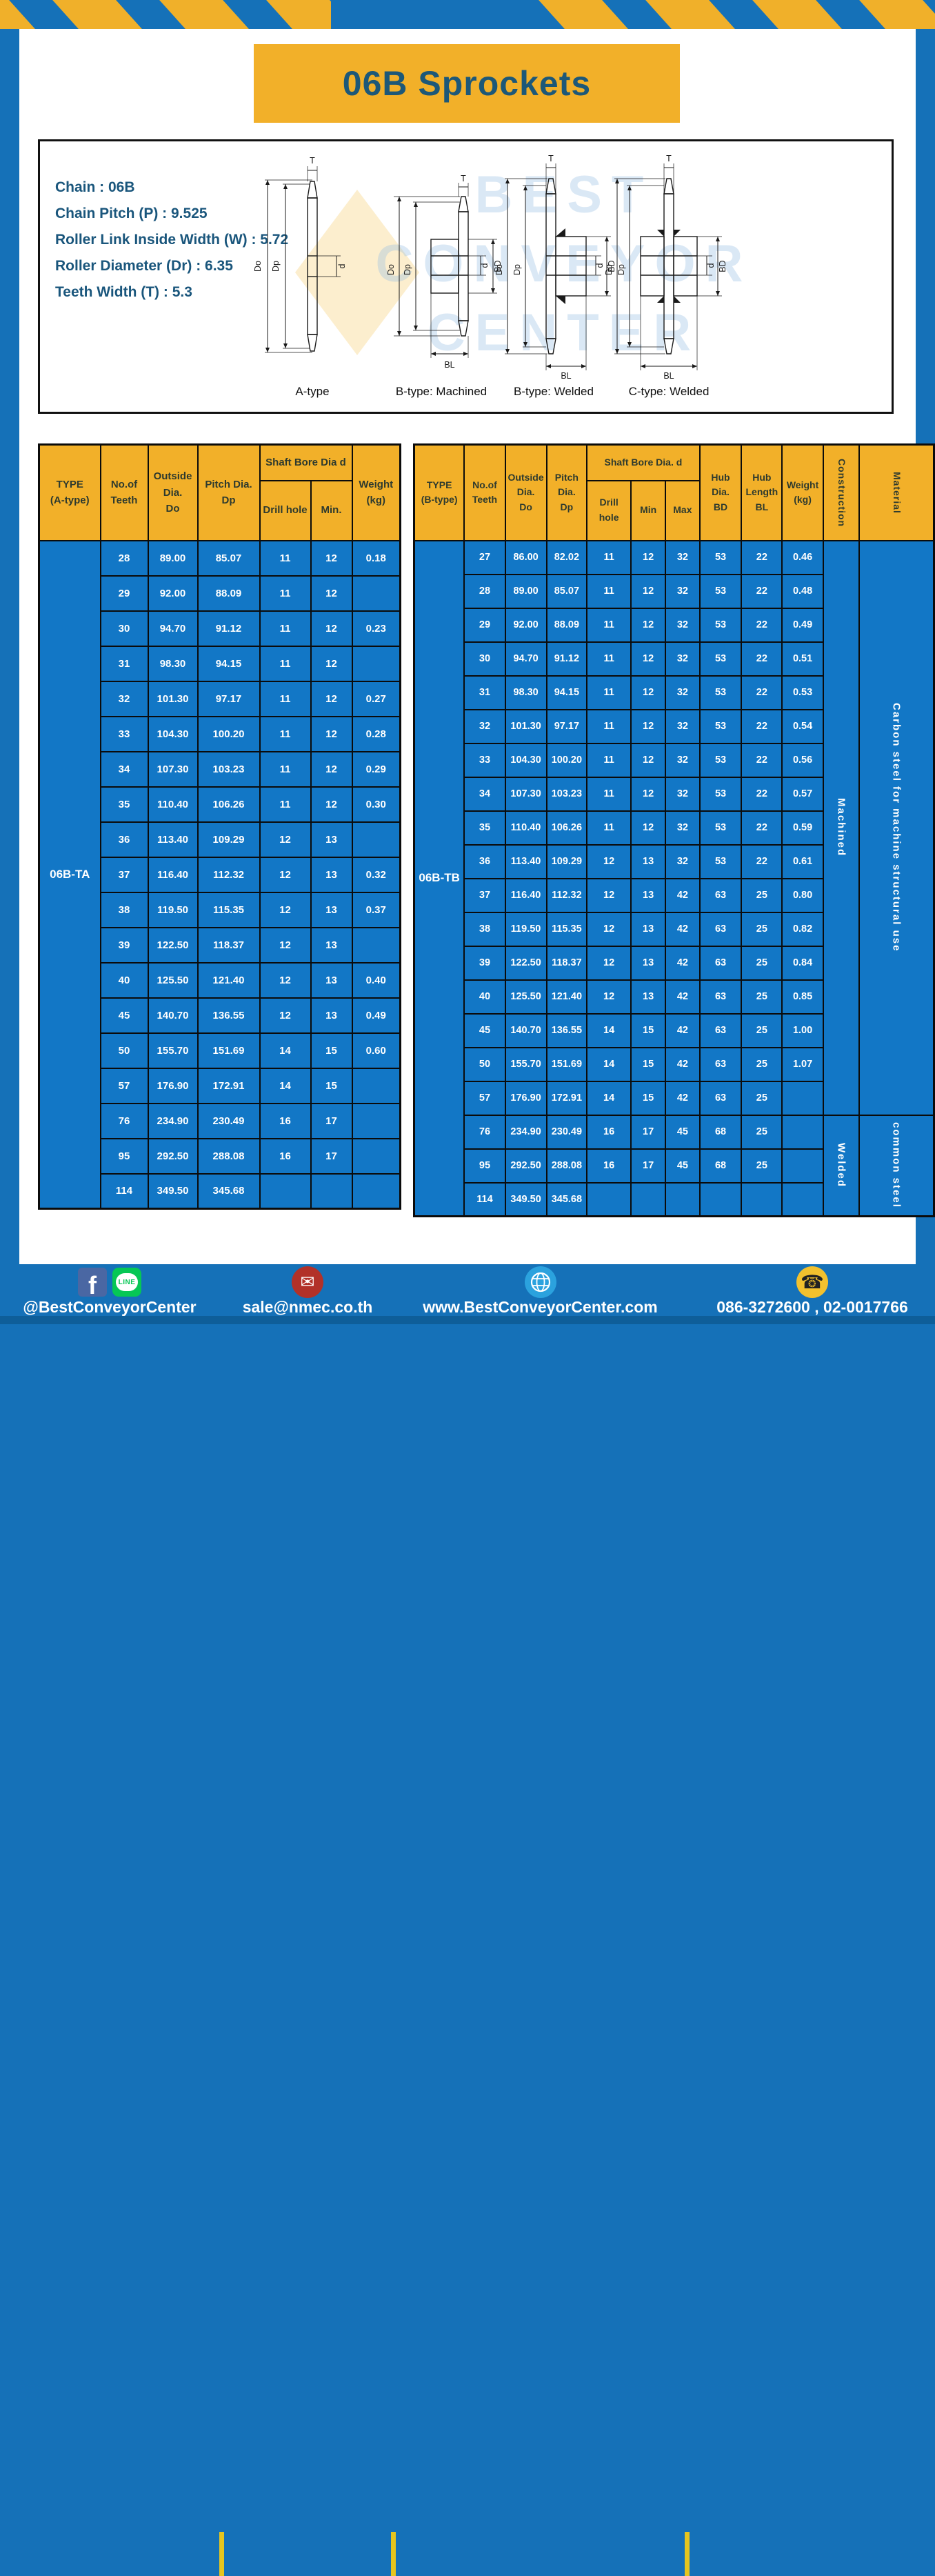 The height and width of the screenshot is (2576, 935). I want to click on table-cell: 76, so click(124, 1120).